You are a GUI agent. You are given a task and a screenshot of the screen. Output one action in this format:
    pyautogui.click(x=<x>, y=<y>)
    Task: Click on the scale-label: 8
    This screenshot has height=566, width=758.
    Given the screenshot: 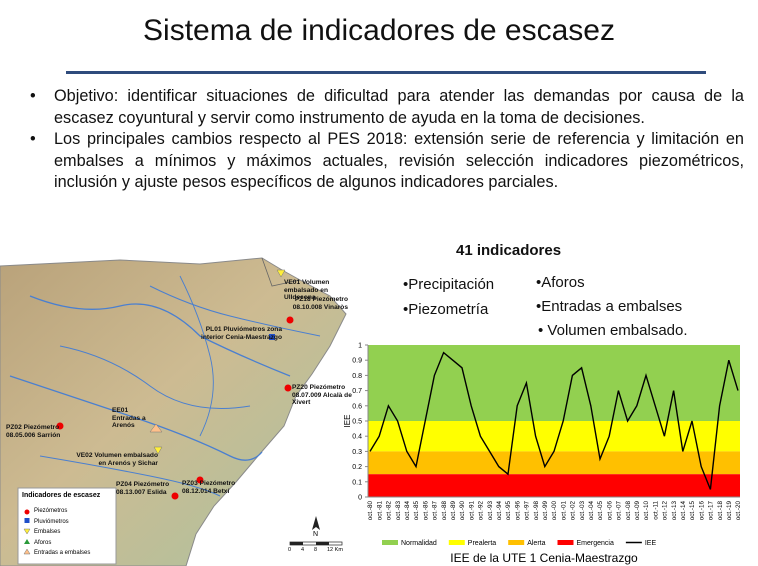 What is the action you would take?
    pyautogui.click(x=316, y=550)
    